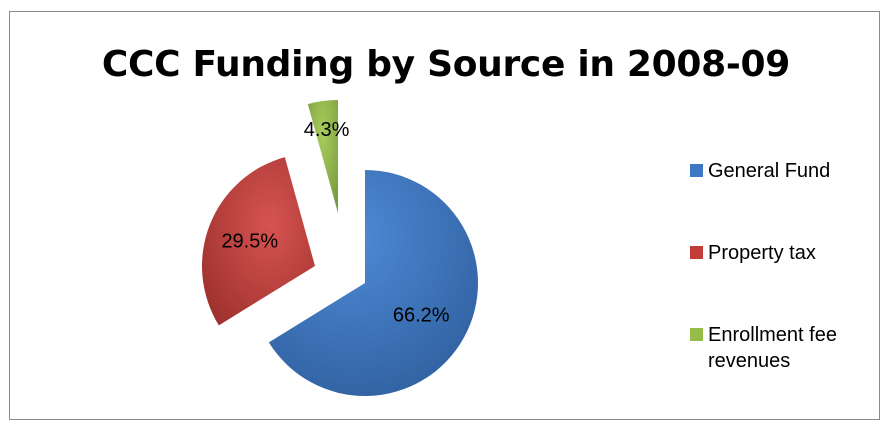 The width and height of the screenshot is (892, 428). I want to click on legend-swatch-property-tax, so click(696, 252).